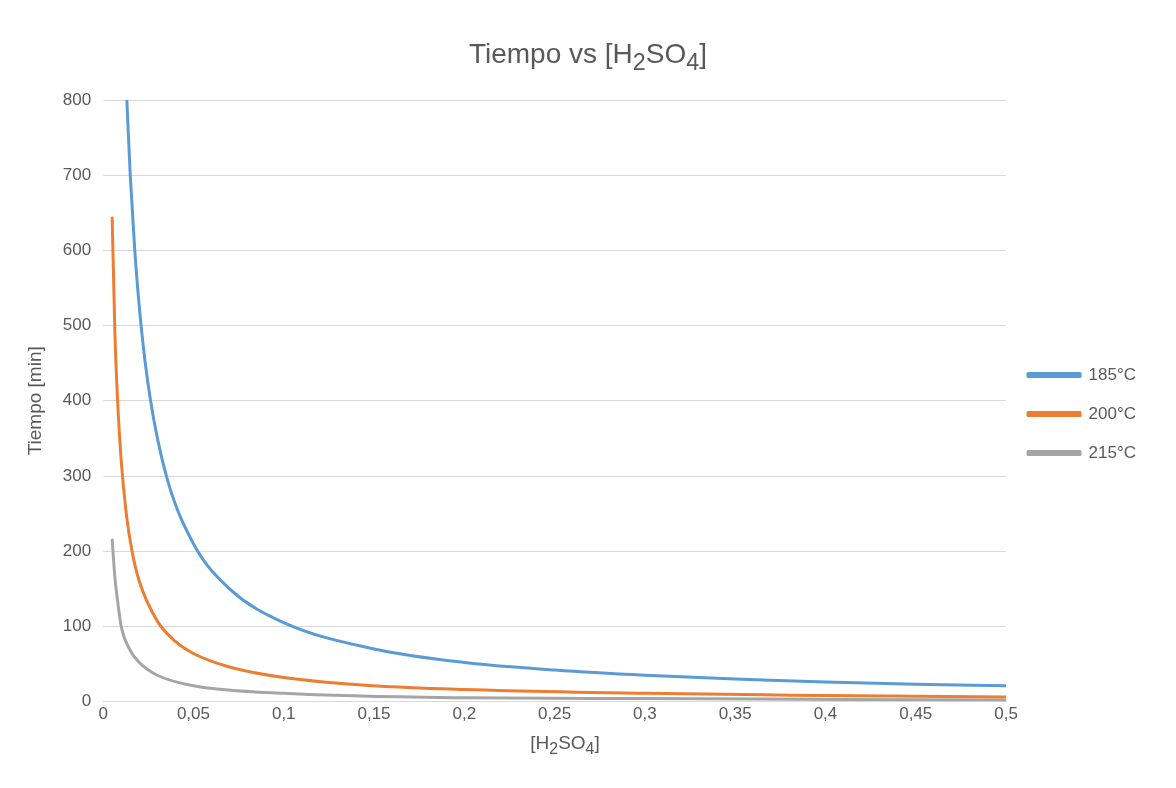  Describe the element at coordinates (77, 475) in the screenshot. I see `y-tick-label: 300` at that location.